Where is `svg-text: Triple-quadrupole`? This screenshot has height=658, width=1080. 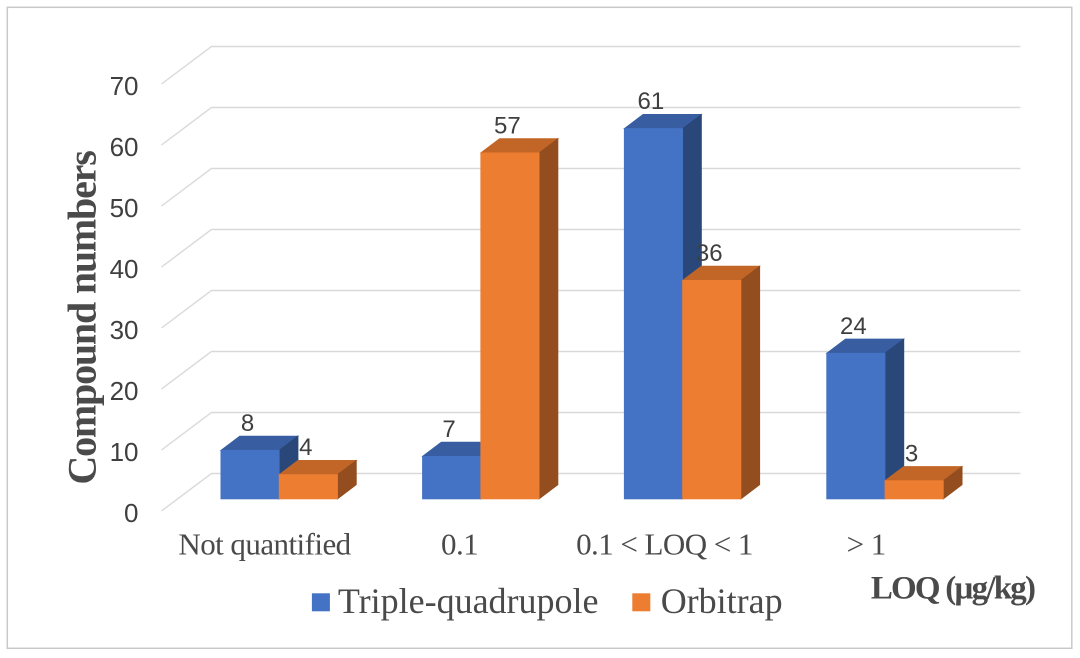 svg-text: Triple-quadrupole is located at coordinates (468, 601).